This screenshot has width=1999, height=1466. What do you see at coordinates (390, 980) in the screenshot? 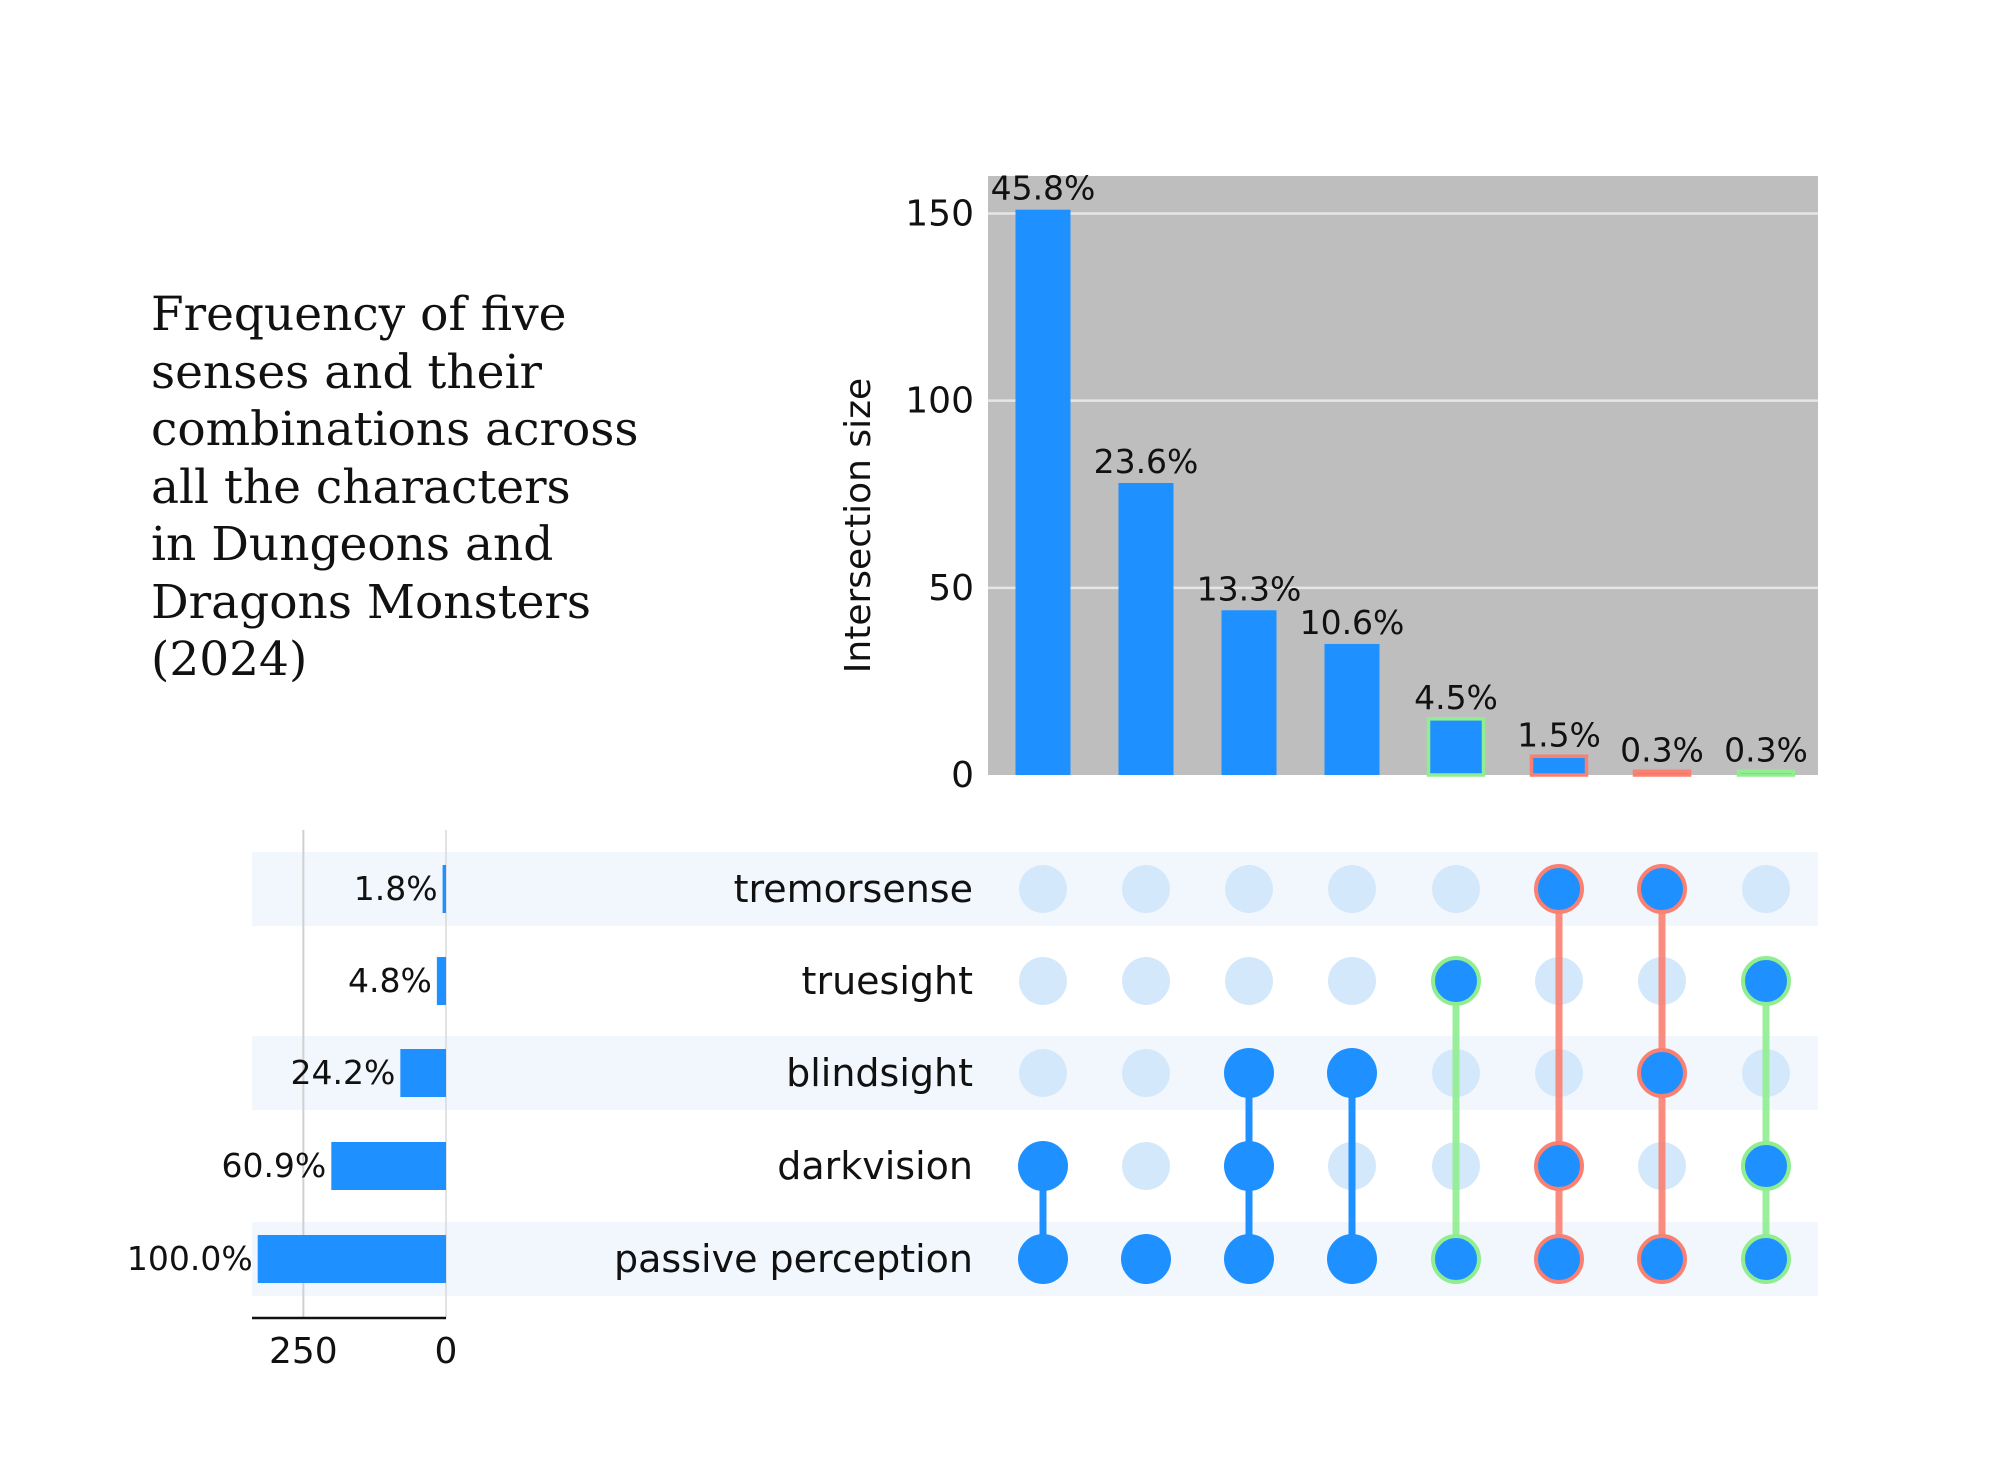
I see `set-size-label: 4.8%` at bounding box center [390, 980].